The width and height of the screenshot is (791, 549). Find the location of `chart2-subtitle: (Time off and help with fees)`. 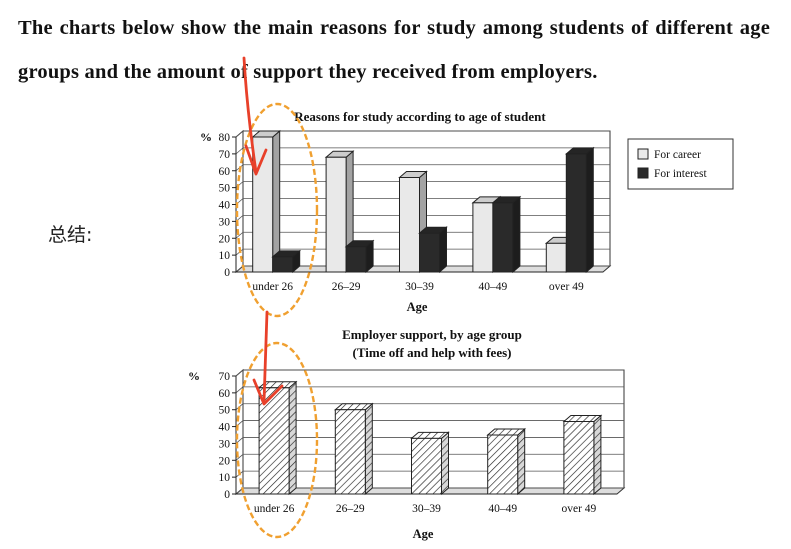

chart2-subtitle: (Time off and help with fees) is located at coordinates (431, 352).